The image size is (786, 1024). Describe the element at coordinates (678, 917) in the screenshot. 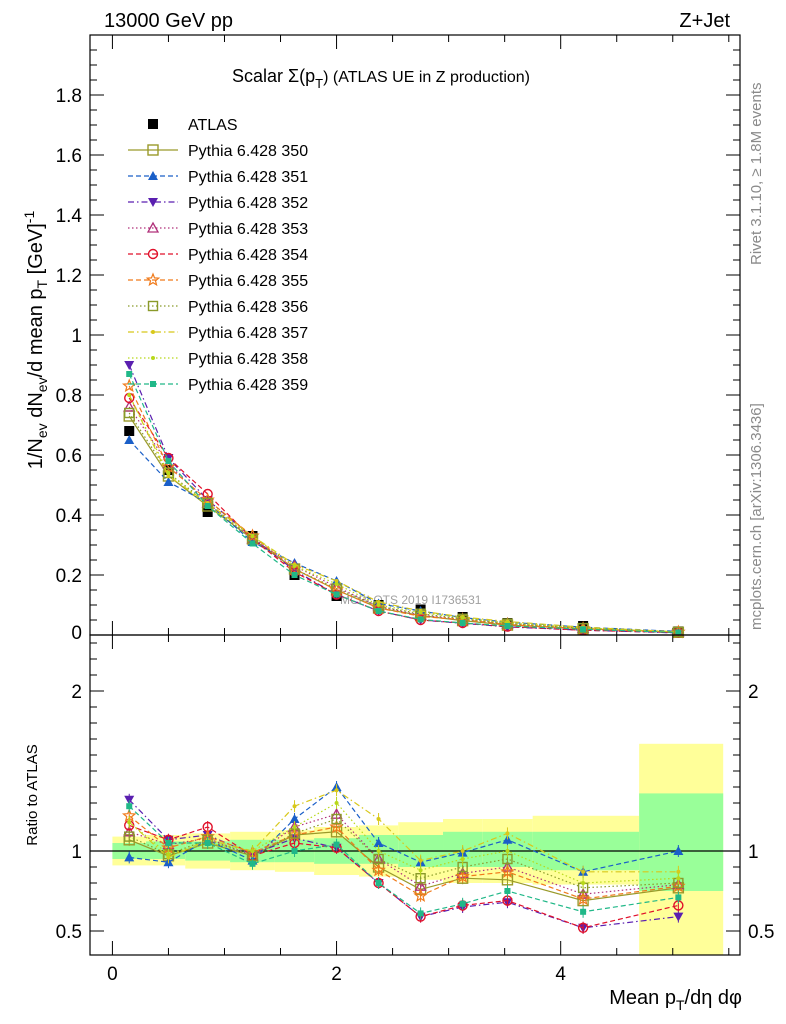

I see `ratio-point-p352` at that location.